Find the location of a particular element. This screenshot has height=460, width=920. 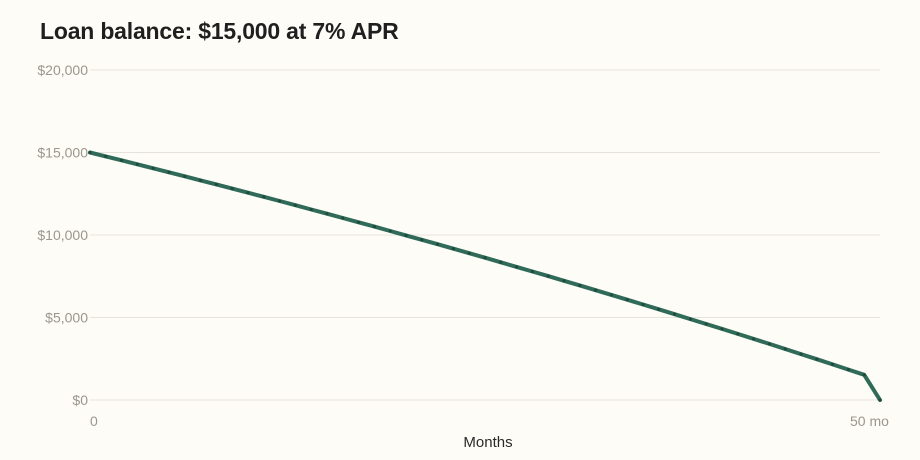

y-tick-label: $0 is located at coordinates (80, 400).